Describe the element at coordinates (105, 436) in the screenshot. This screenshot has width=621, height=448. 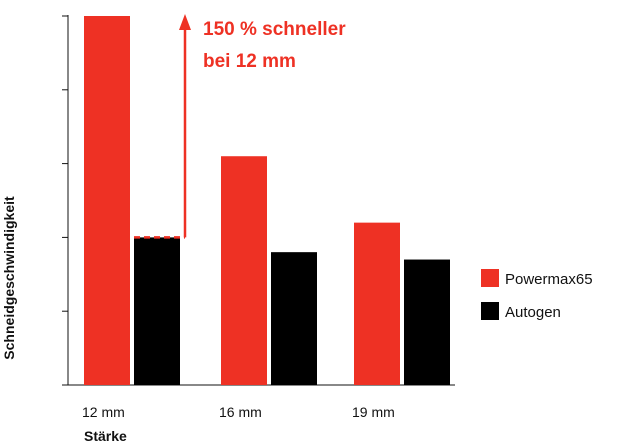
I see `x-axis-title: Stärke` at that location.